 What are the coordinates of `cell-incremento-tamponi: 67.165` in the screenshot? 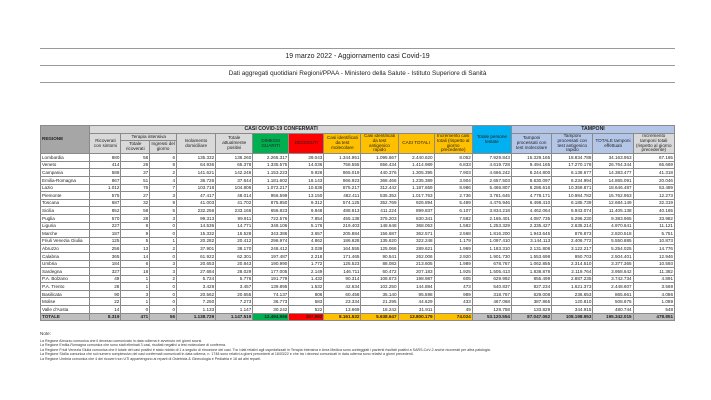 It's located at (654, 157).